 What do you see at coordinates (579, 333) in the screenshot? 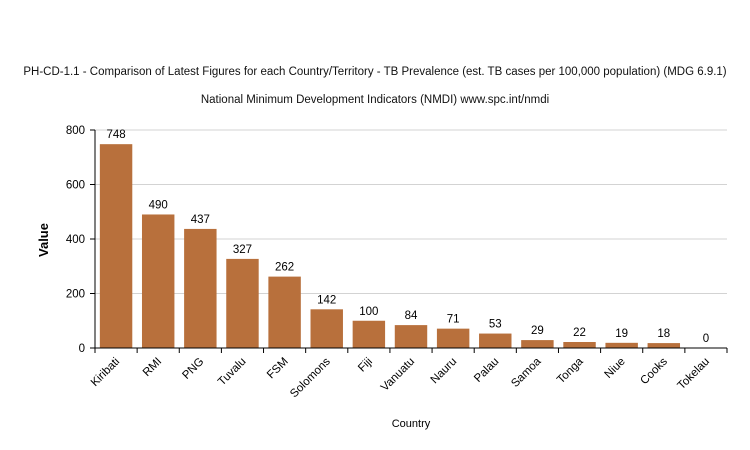
I see `bar-value-label: 22` at bounding box center [579, 333].